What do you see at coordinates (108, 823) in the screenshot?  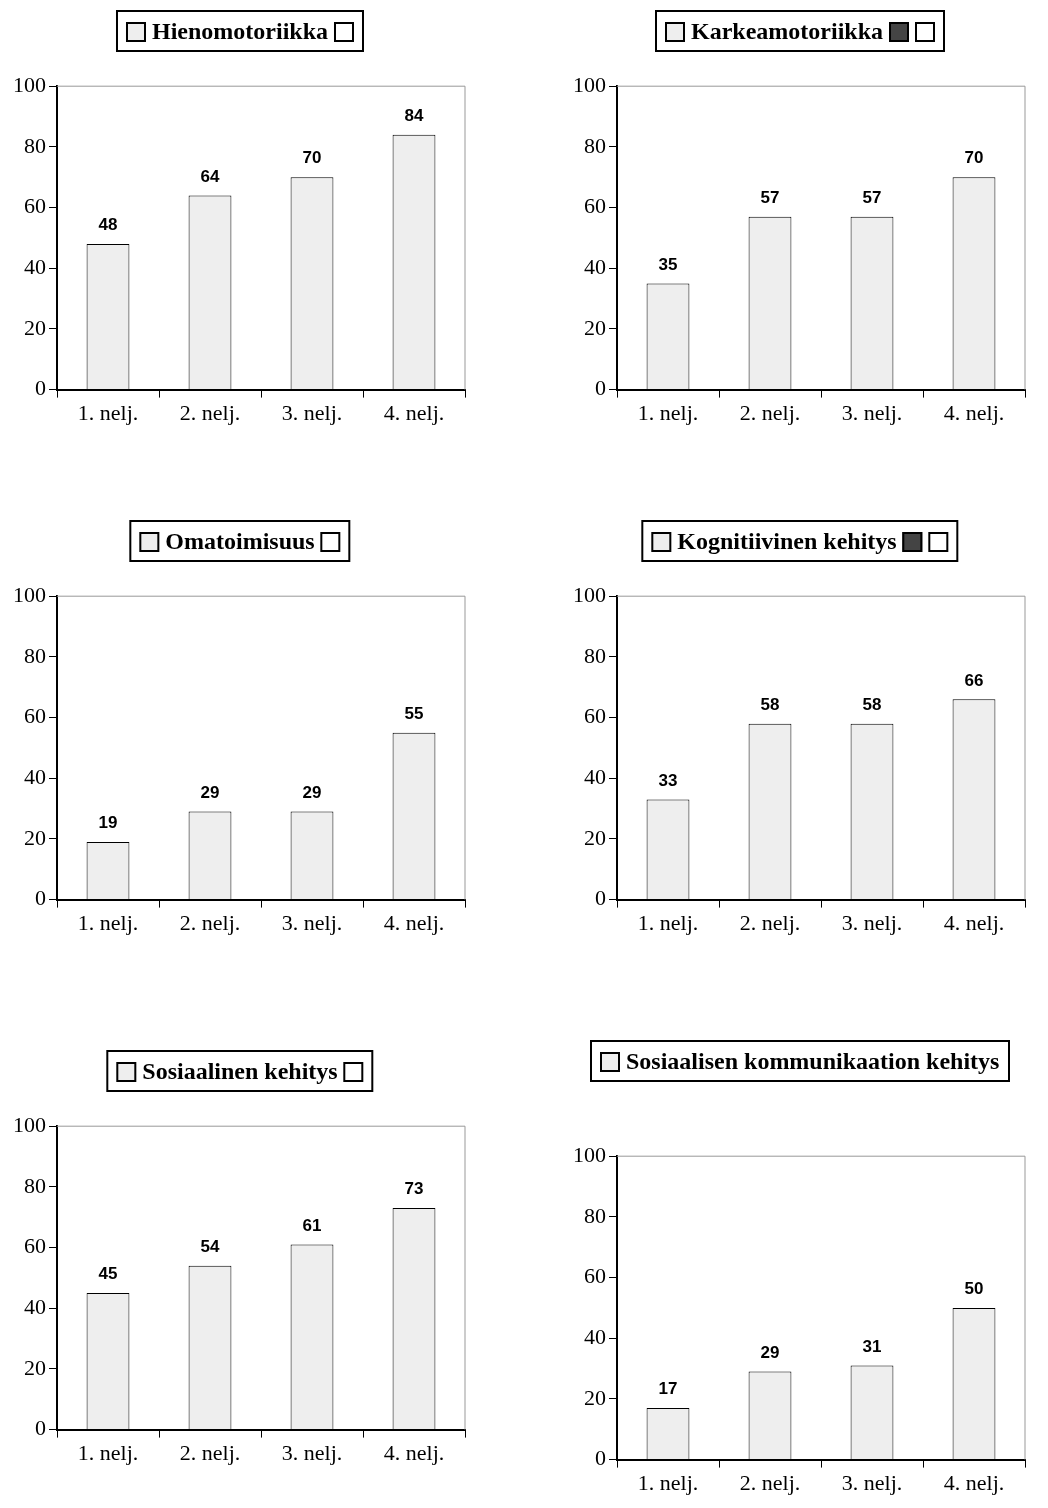 I see `data-label: 19` at bounding box center [108, 823].